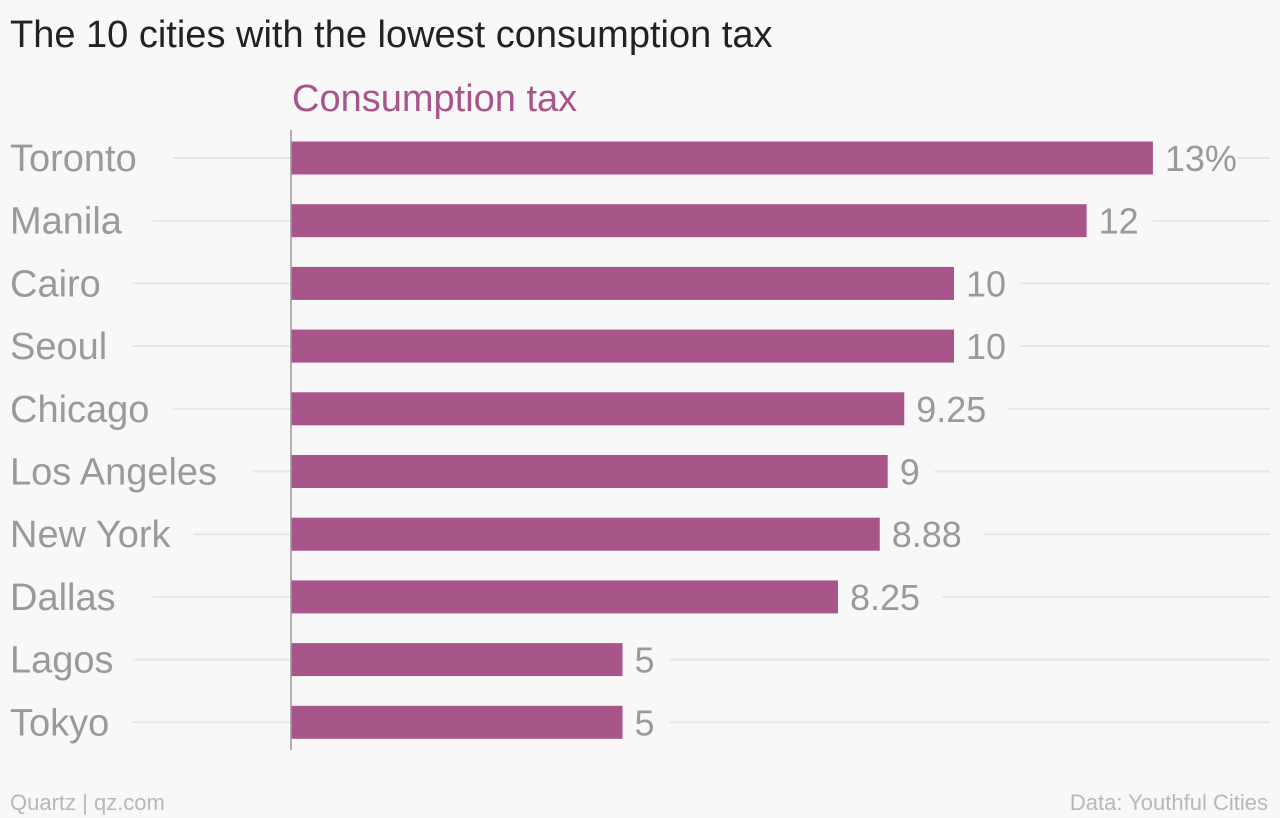 This screenshot has height=818, width=1280. I want to click on category-label: Dallas, so click(63, 598).